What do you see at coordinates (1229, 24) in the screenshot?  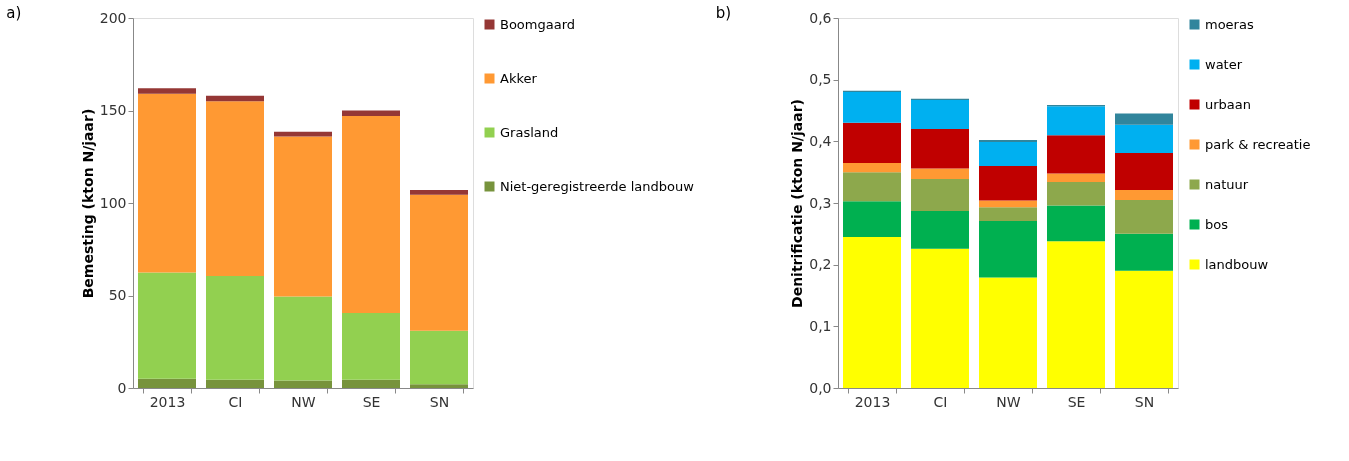 I see `legend-label: moeras` at bounding box center [1229, 24].